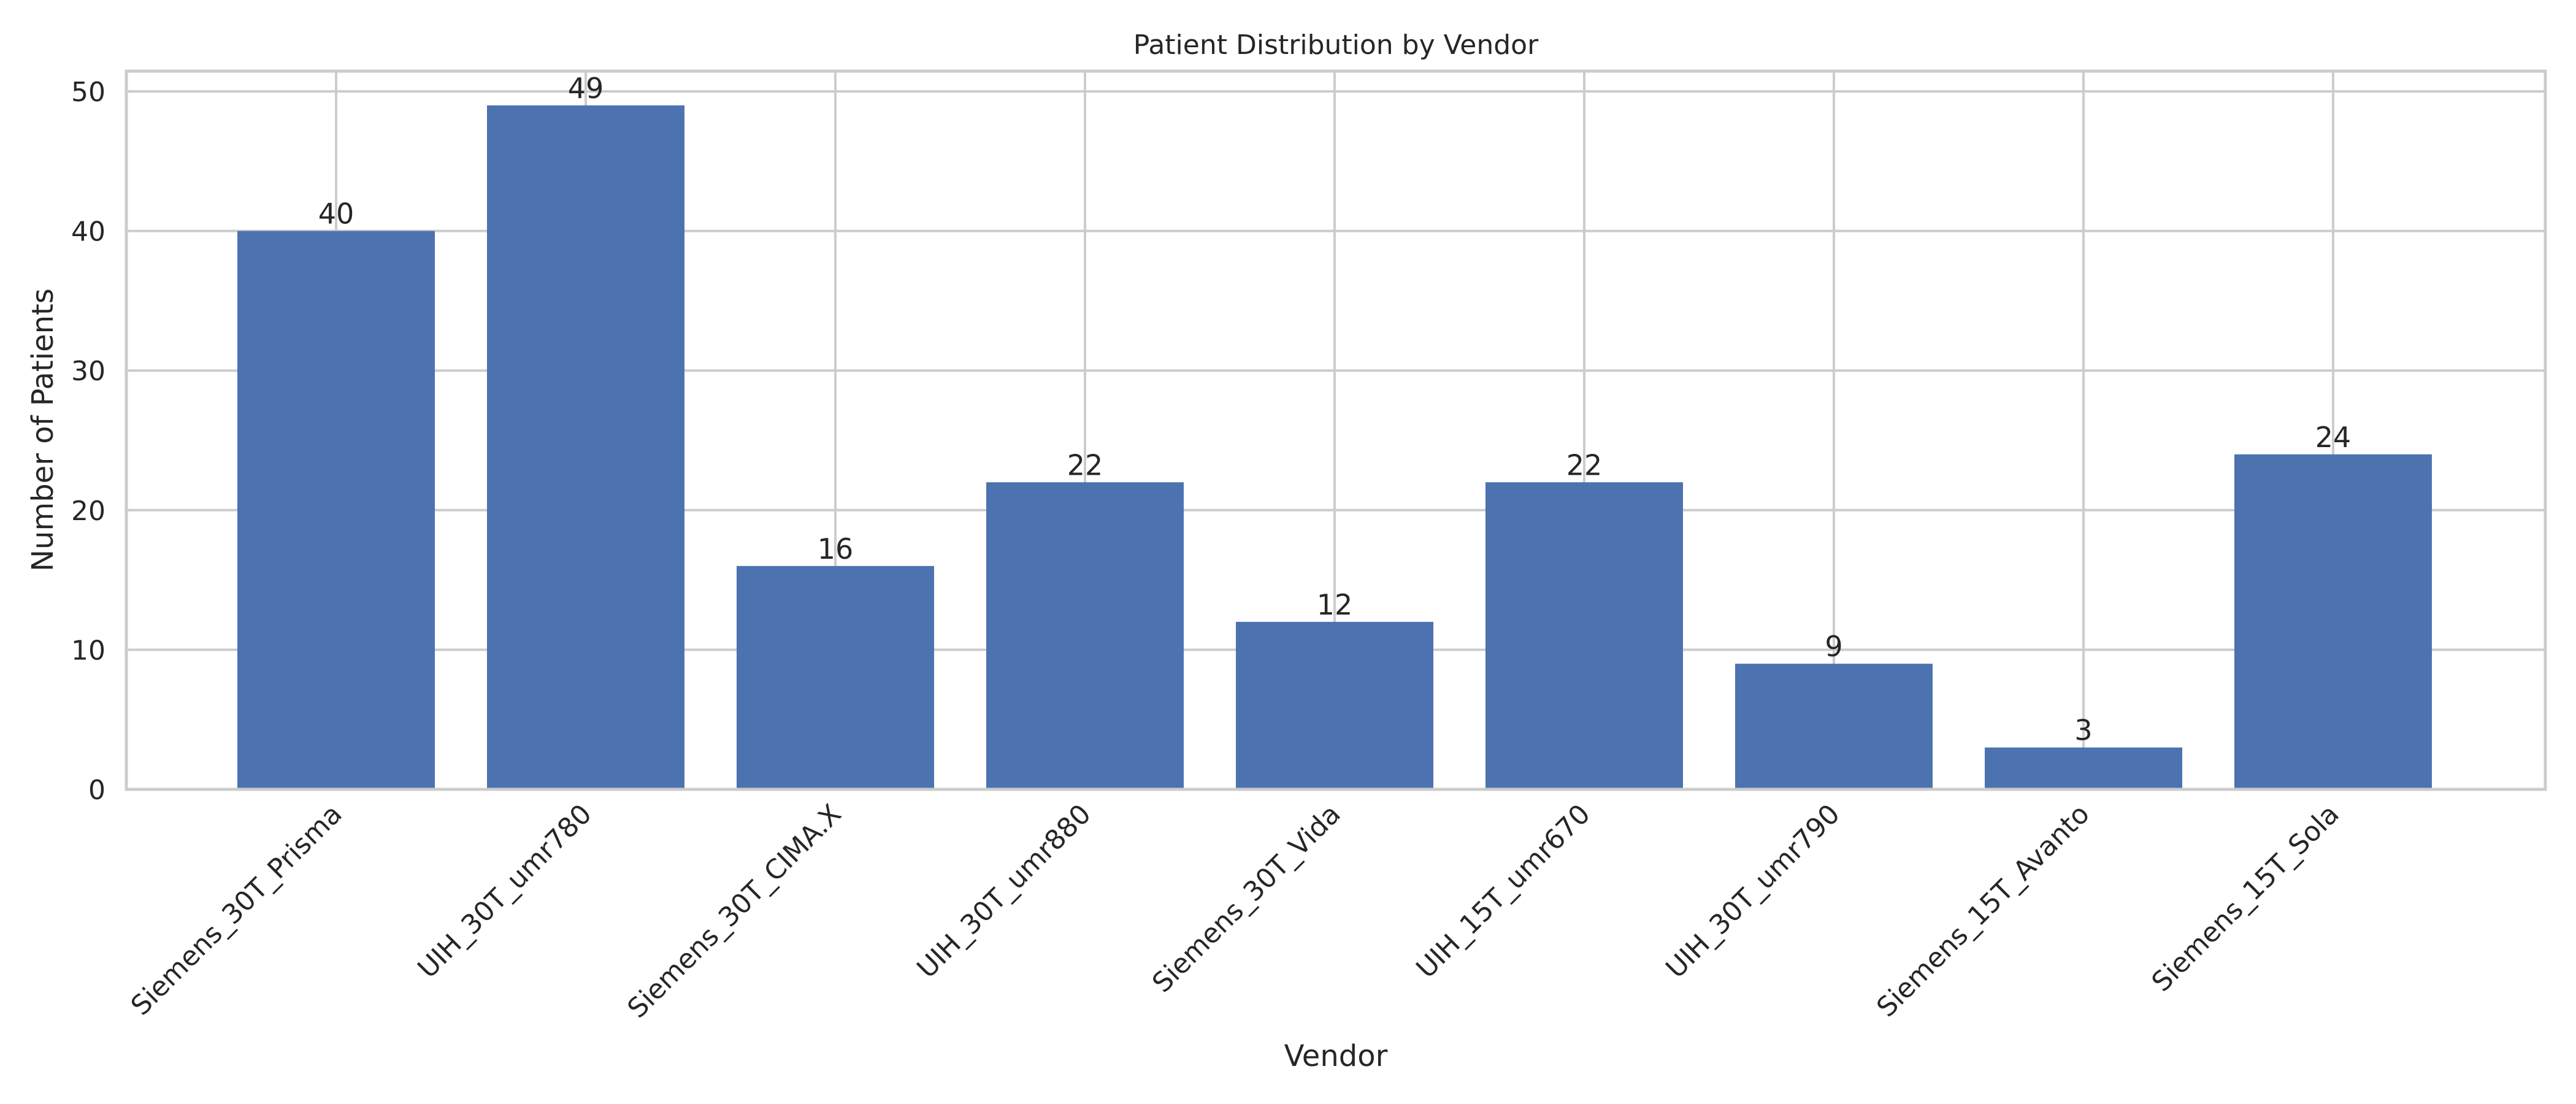 Image resolution: width=2576 pixels, height=1104 pixels. What do you see at coordinates (88, 371) in the screenshot?
I see `y-tick-label: 30` at bounding box center [88, 371].